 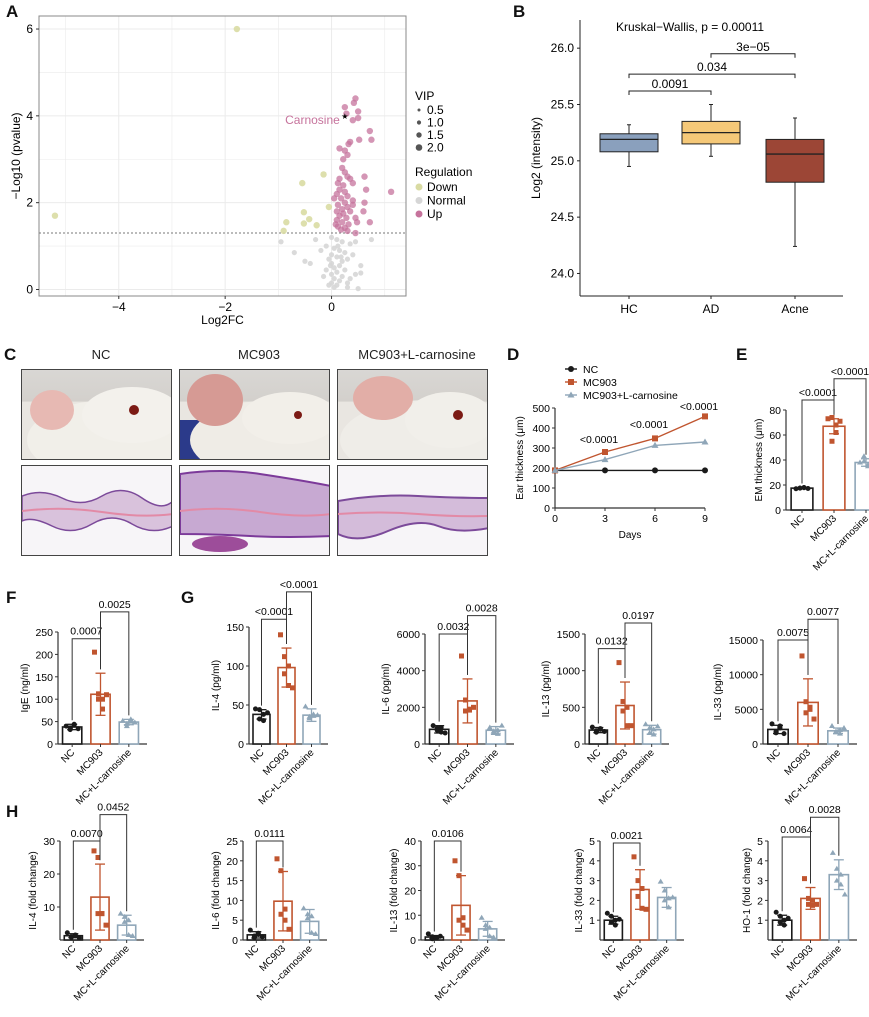 What do you see at coordinates (760, 921) in the screenshot?
I see `y-tick-label: 1` at bounding box center [760, 921].